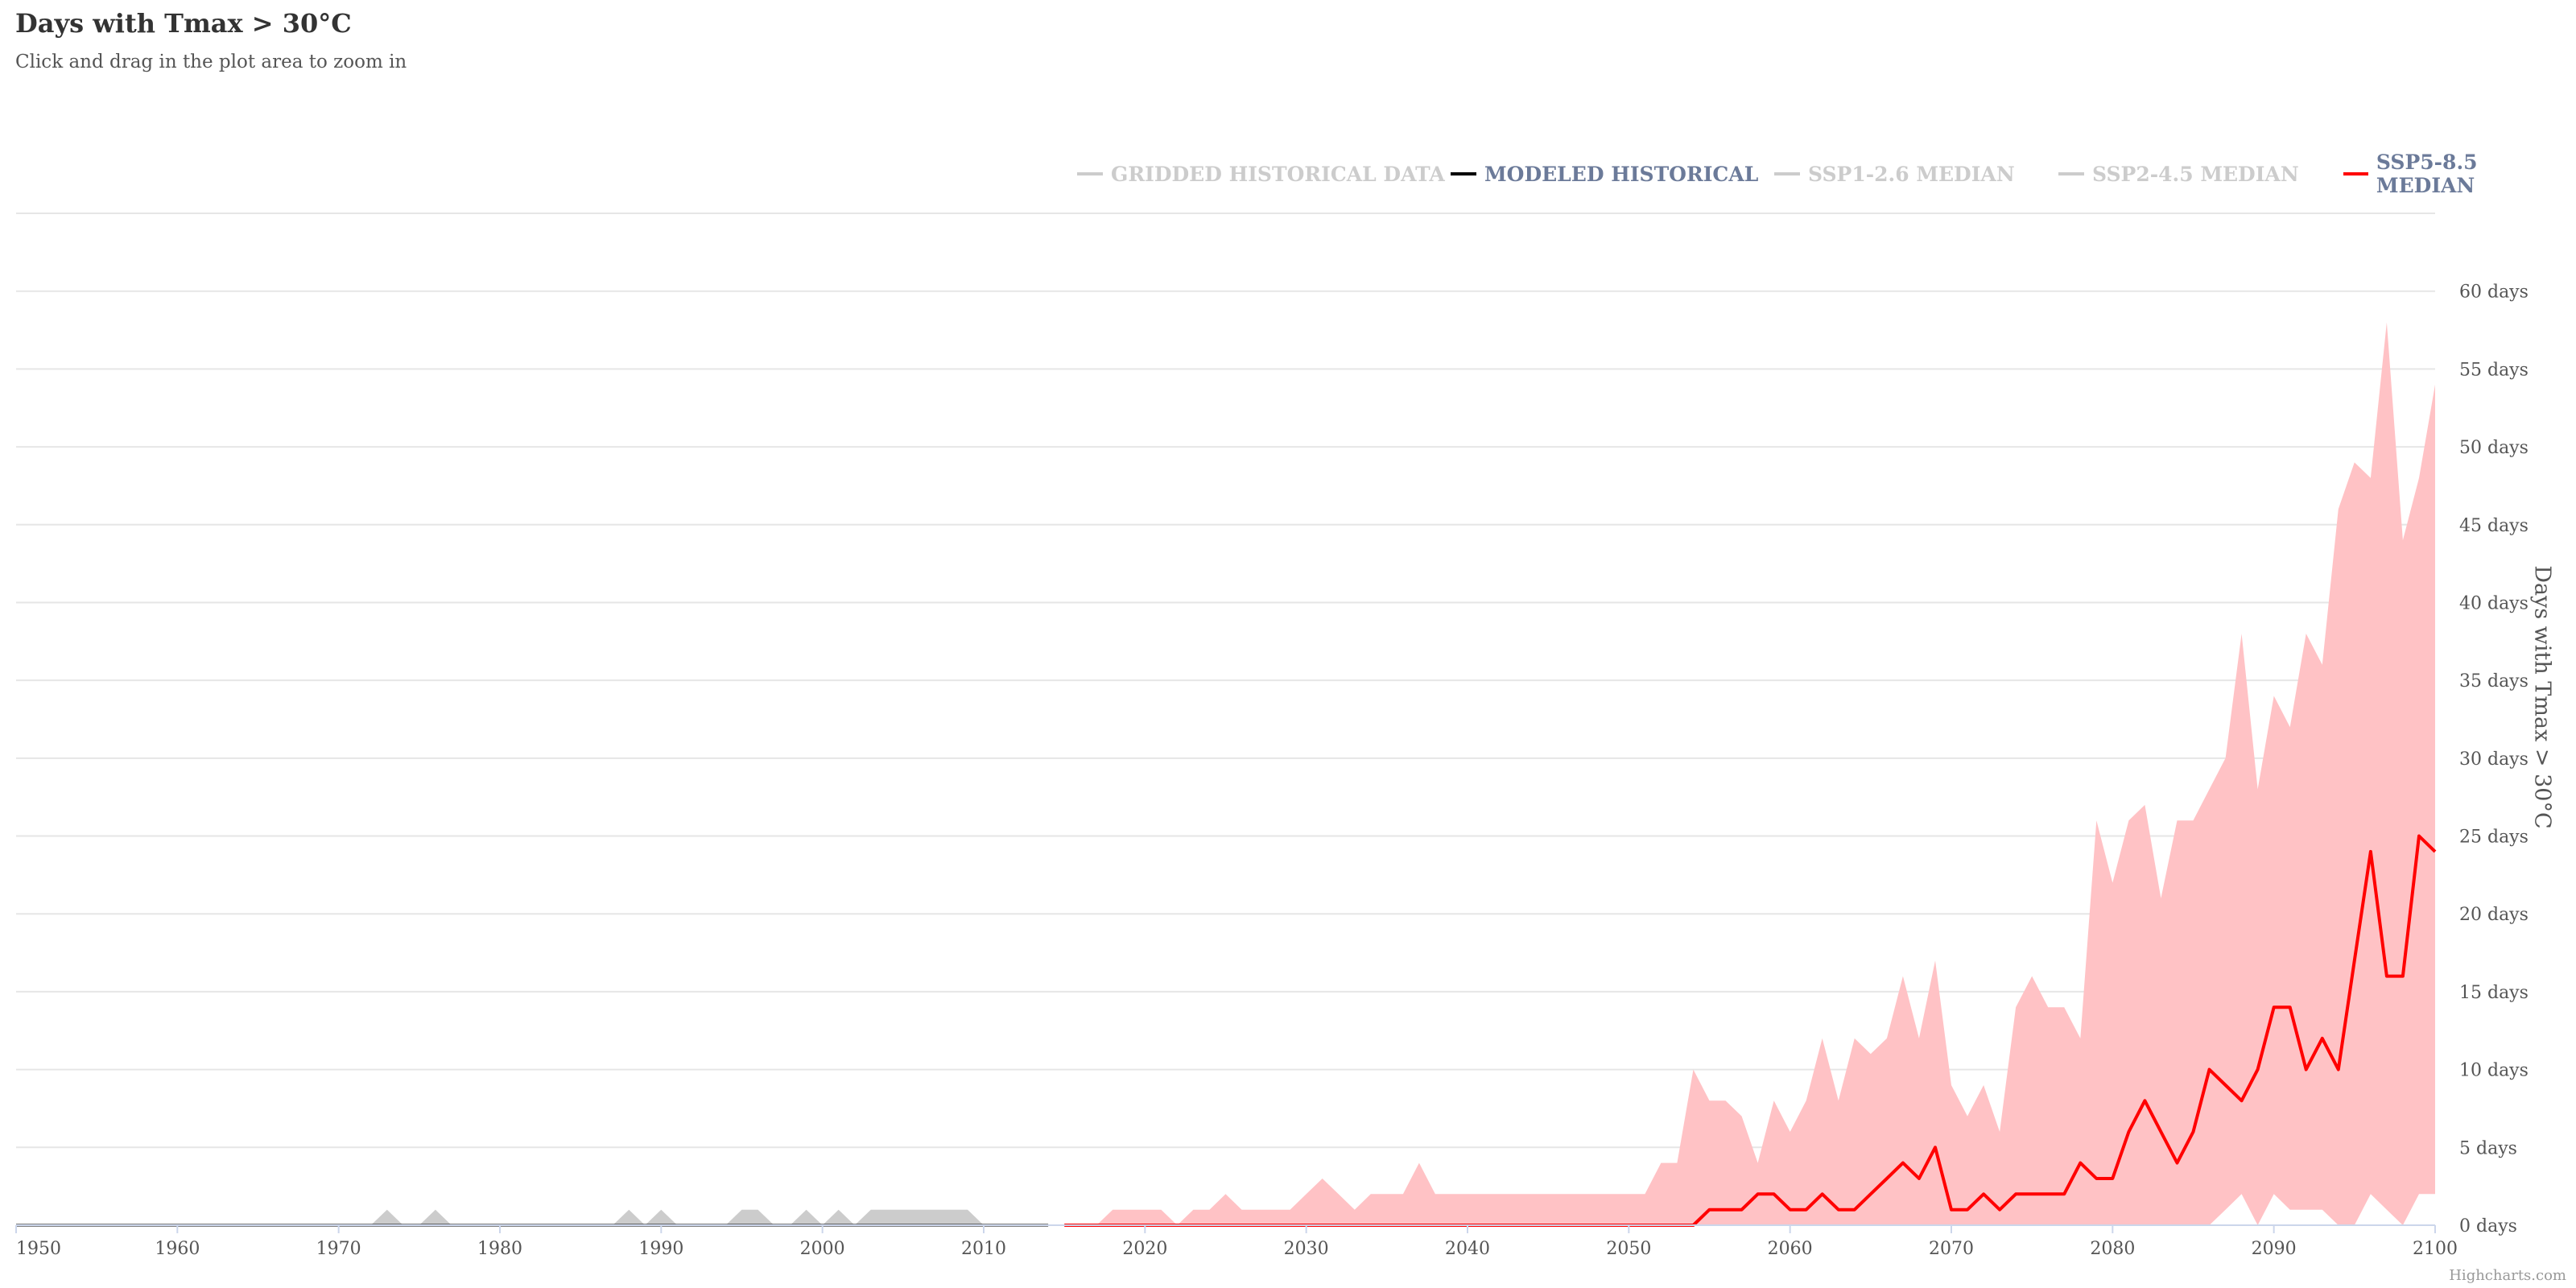 The width and height of the screenshot is (2576, 1288). Describe the element at coordinates (2355, 173) in the screenshot. I see `legend-ssp585-median-swatch` at that location.